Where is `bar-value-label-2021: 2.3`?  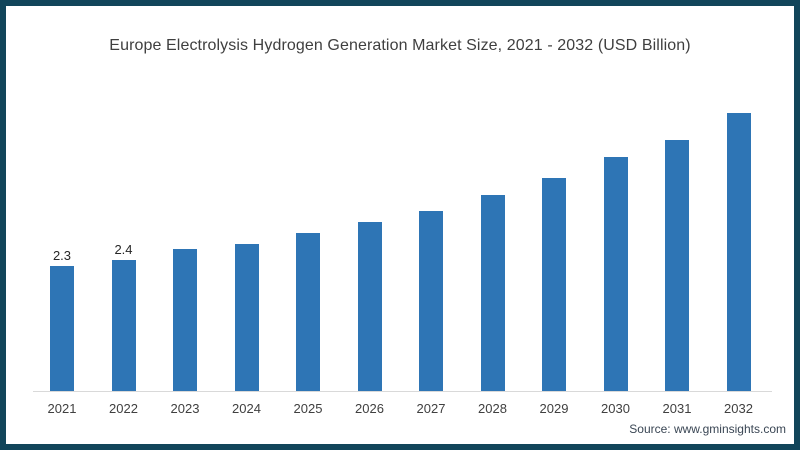
bar-value-label-2021: 2.3 is located at coordinates (62, 255).